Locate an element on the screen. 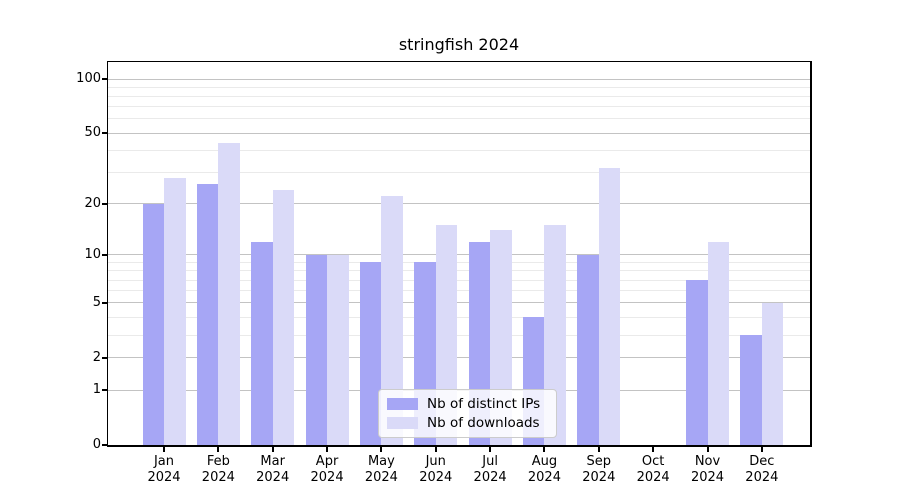  x-tick-label-jan: Jan 2024 is located at coordinates (164, 469).